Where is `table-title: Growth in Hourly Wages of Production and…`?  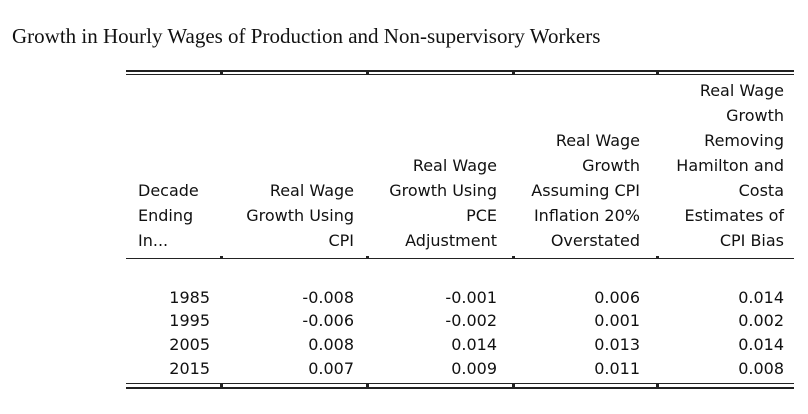 table-title: Growth in Hourly Wages of Production and… is located at coordinates (306, 36).